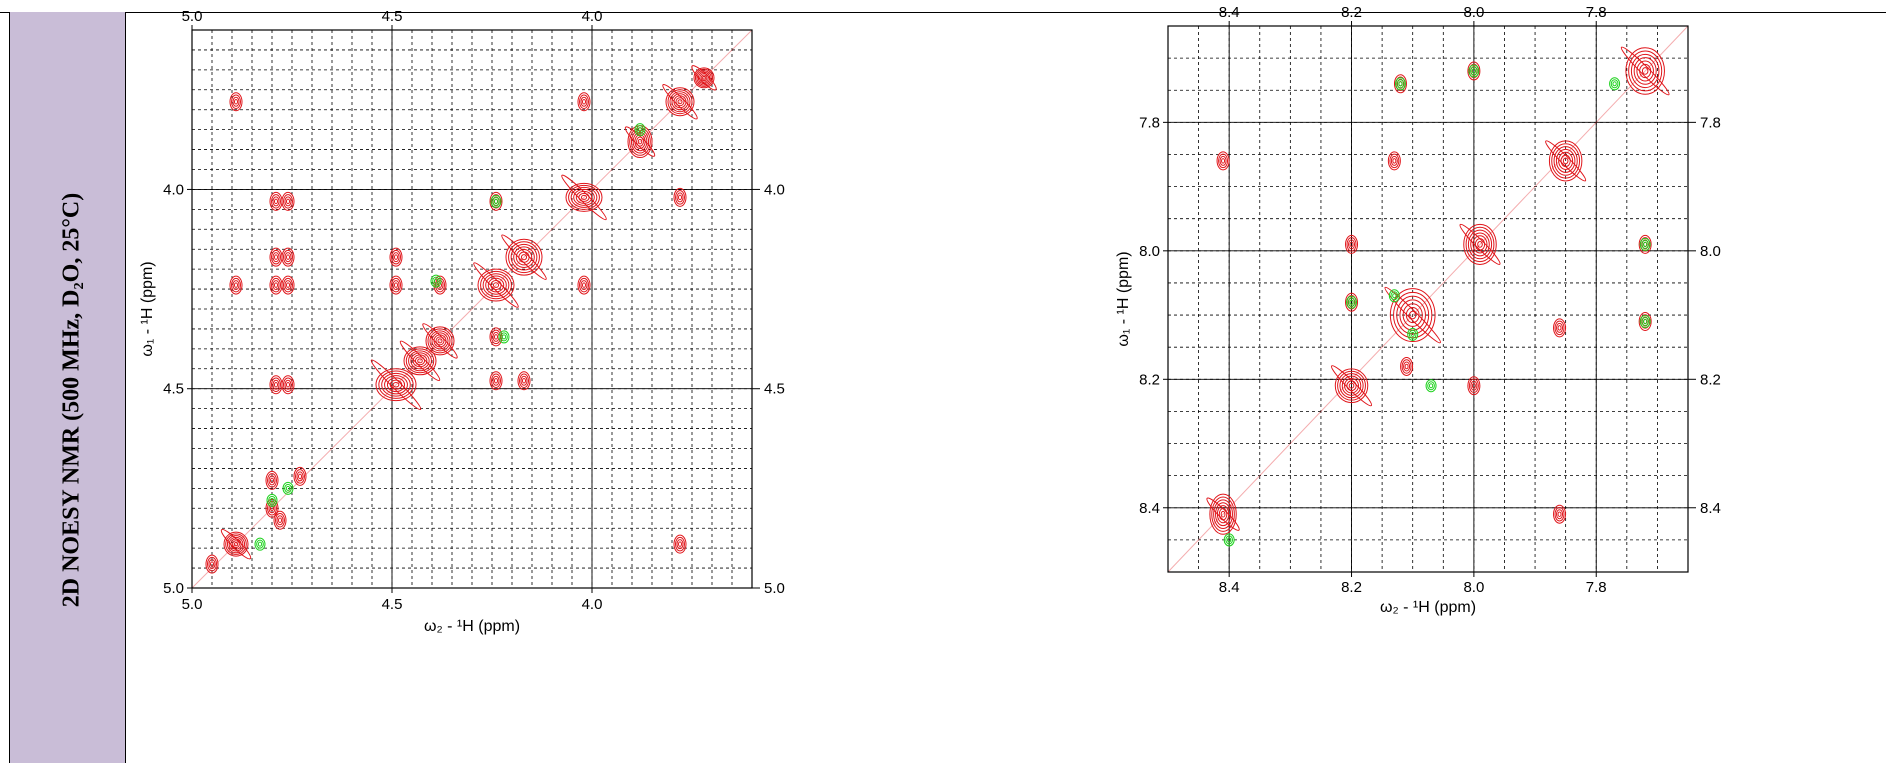  What do you see at coordinates (1596, 12) in the screenshot?
I see `x-tick-label-top: 7.8` at bounding box center [1596, 12].